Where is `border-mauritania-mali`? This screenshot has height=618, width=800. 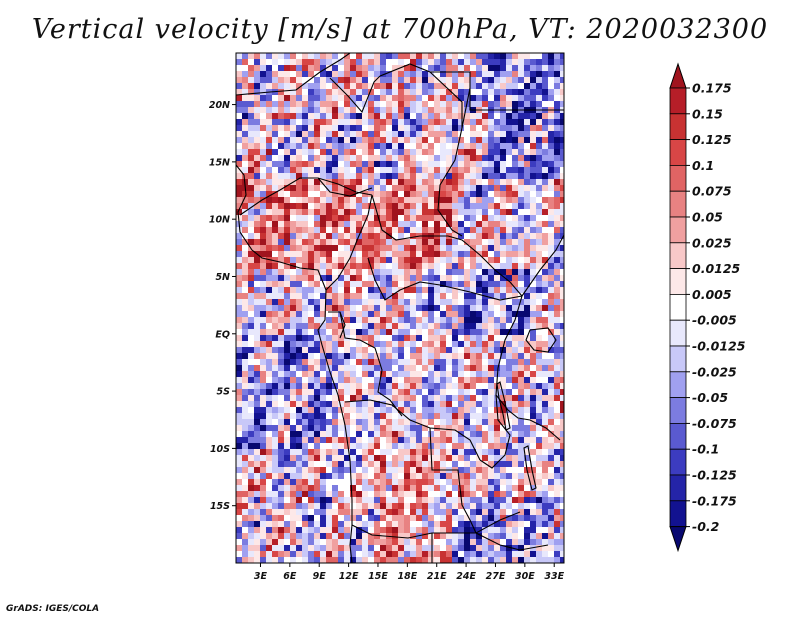
border-mauritania-mali is located at coordinates (293, 74).